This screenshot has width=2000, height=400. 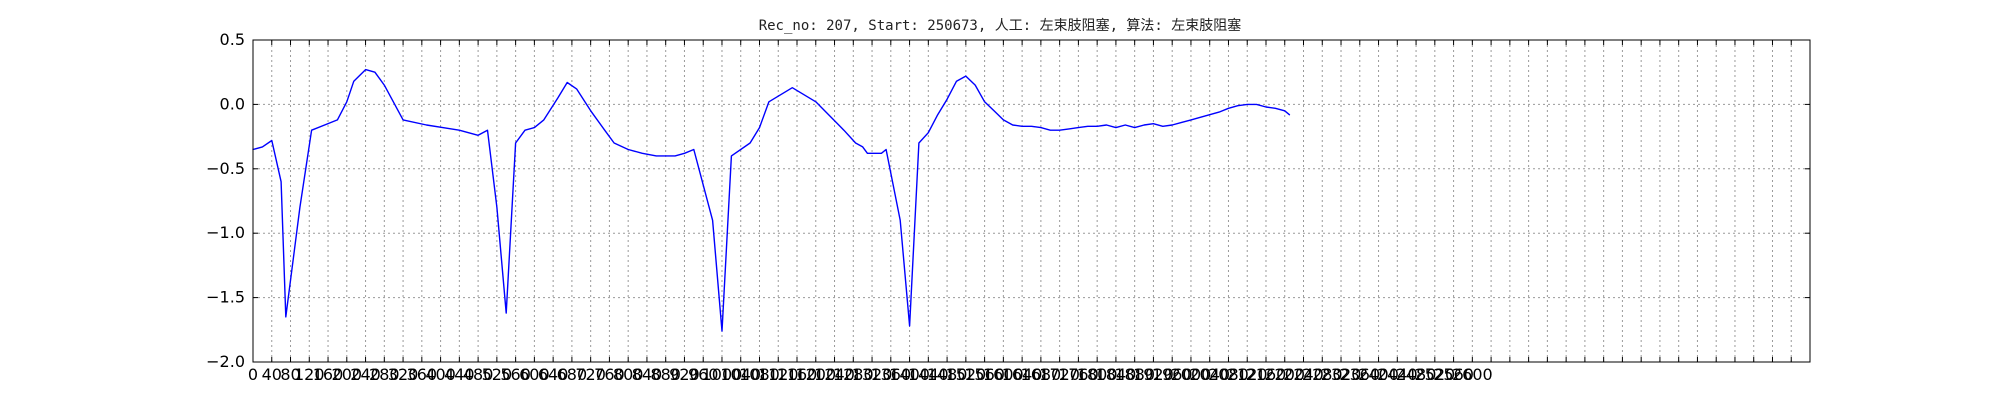 What do you see at coordinates (459, 374) in the screenshot?
I see `x-tick-label: 440` at bounding box center [459, 374].